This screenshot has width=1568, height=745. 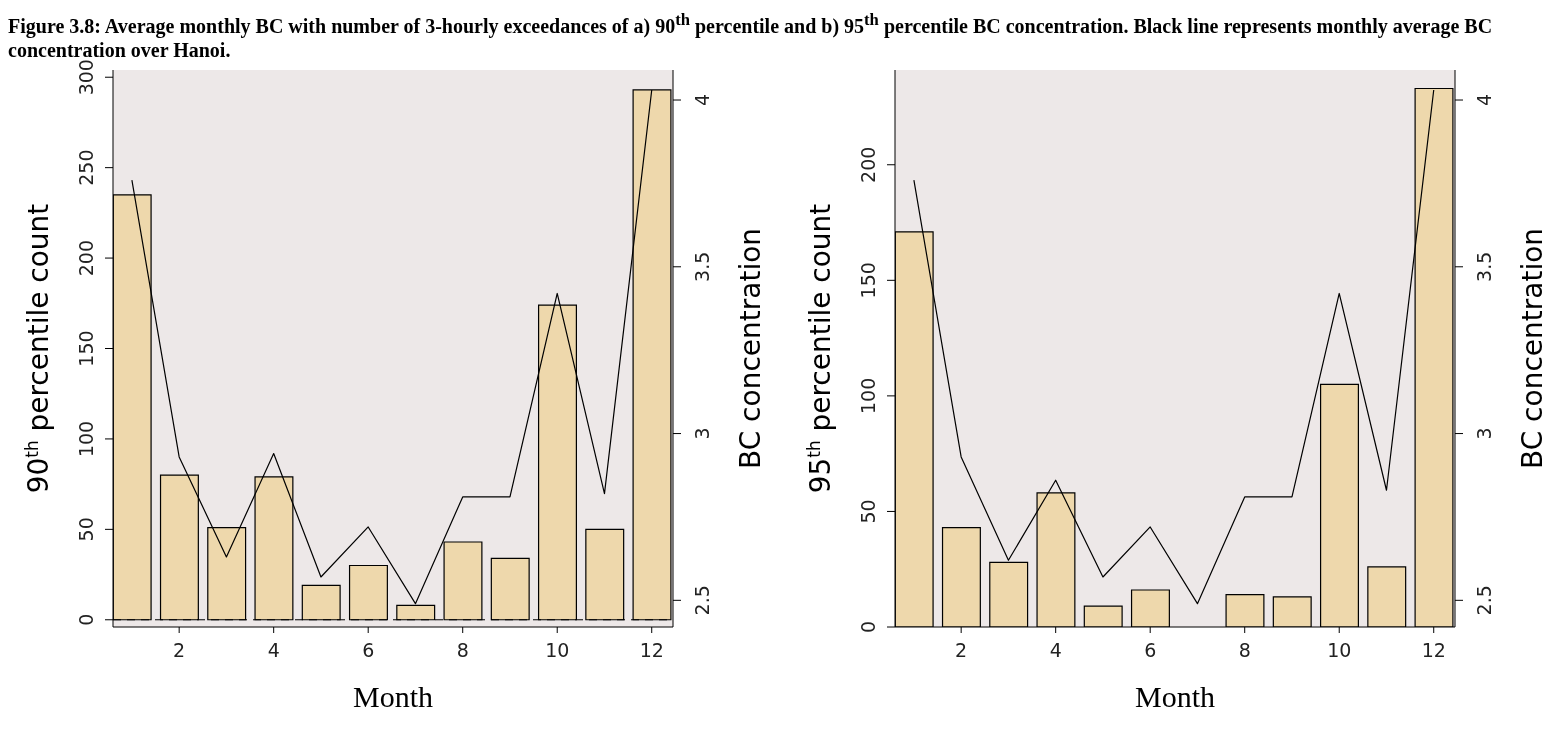 What do you see at coordinates (86, 167) in the screenshot?
I see `y-tick-label: 250` at bounding box center [86, 167].